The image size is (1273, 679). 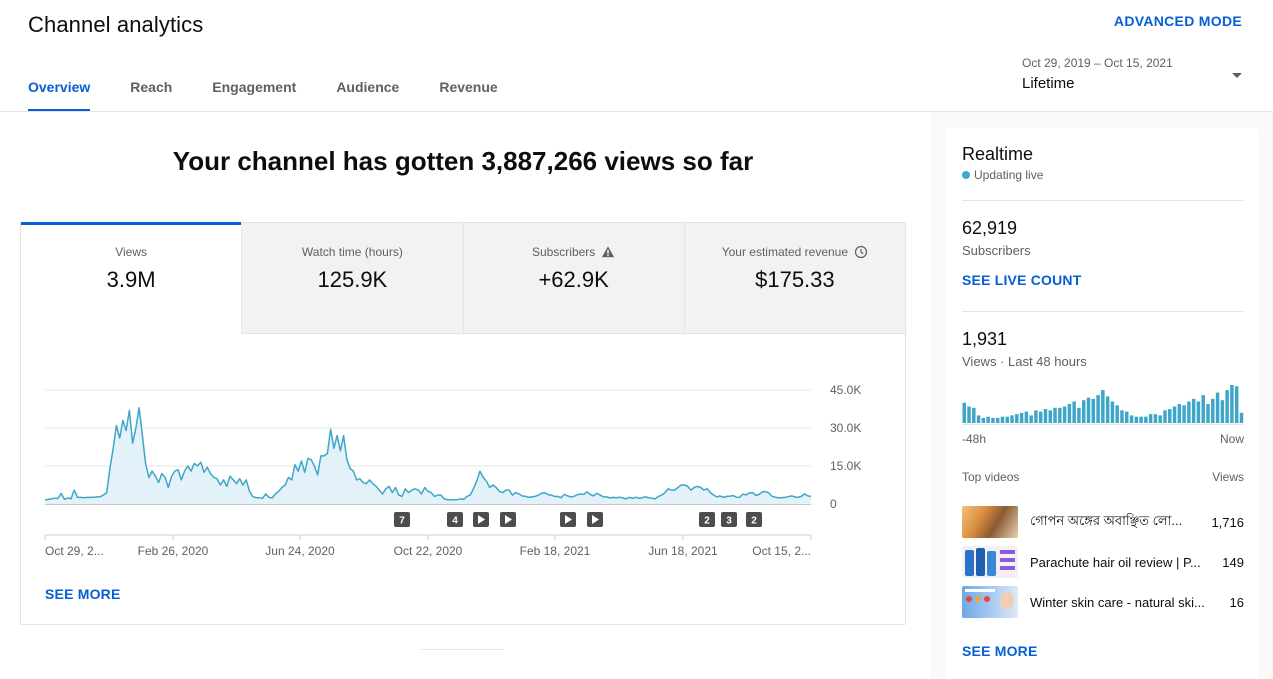 I want to click on video-marker-badge: 7, so click(x=402, y=519).